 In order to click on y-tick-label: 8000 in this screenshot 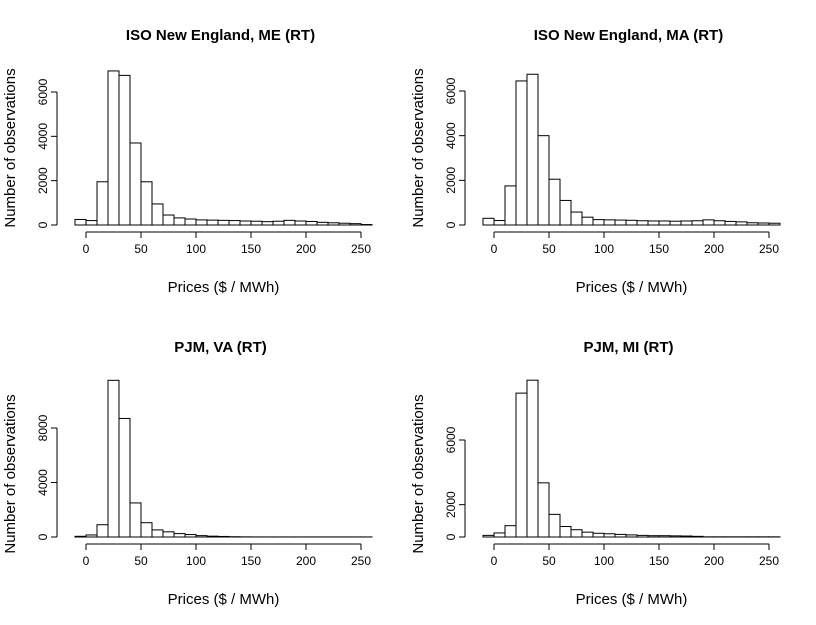, I will do `click(43, 427)`.